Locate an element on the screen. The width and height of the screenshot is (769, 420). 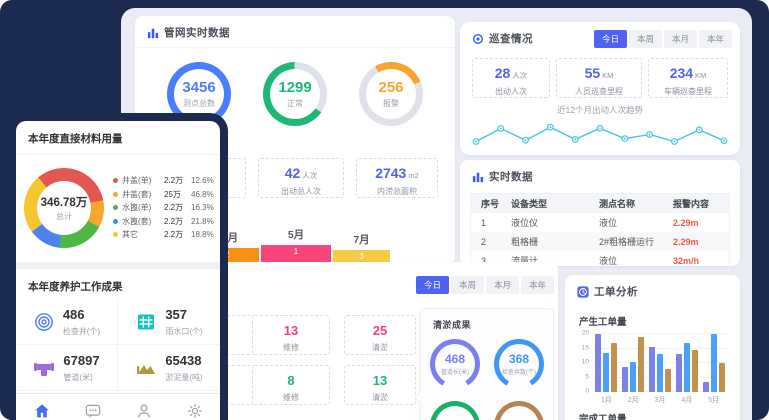
legend-item: 水篦(单) 2.2万 16.3% is located at coordinates (164, 208).